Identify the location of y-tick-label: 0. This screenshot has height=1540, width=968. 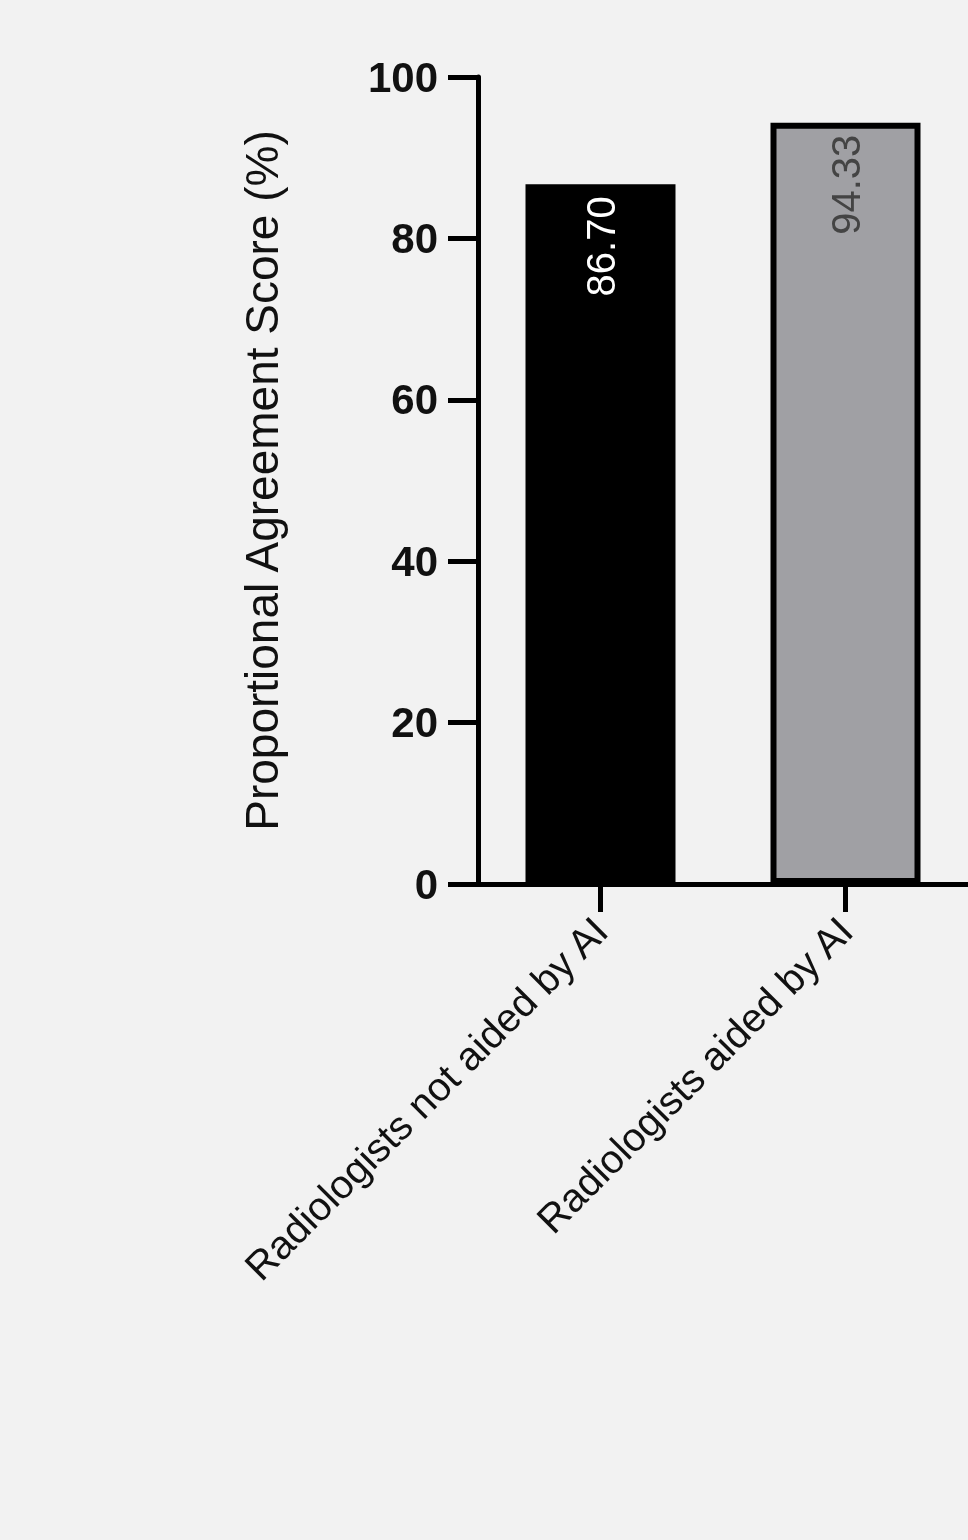
(426, 884).